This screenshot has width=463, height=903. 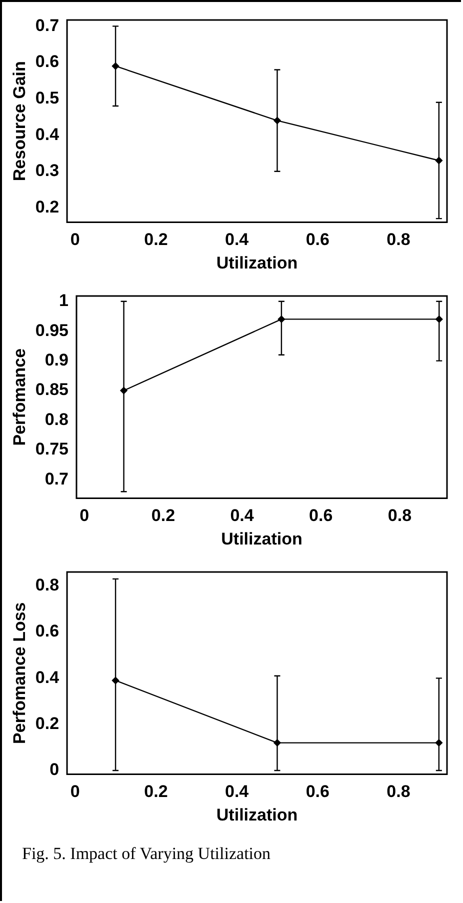 What do you see at coordinates (51, 330) in the screenshot?
I see `y-tick-label: 0.95` at bounding box center [51, 330].